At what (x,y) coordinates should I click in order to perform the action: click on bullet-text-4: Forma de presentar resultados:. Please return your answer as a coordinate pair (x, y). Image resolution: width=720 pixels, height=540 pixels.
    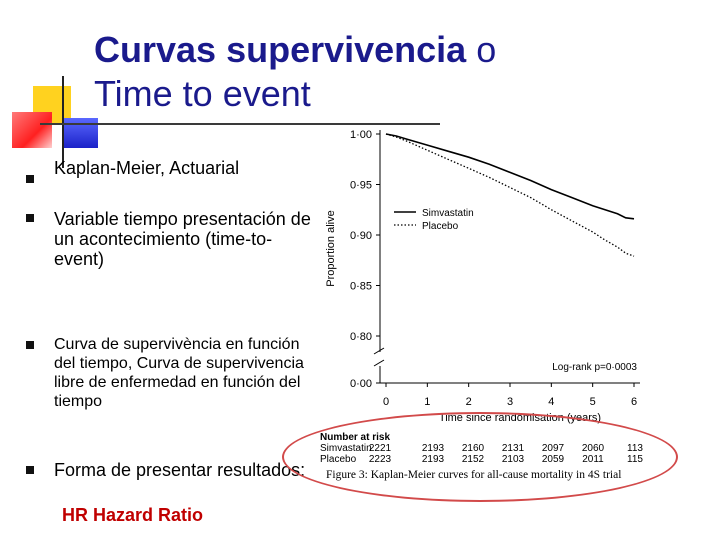
    Looking at the image, I should click on (180, 470).